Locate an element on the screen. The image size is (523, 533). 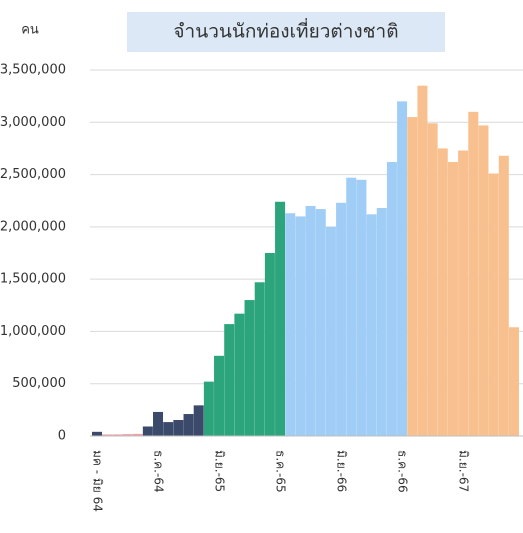
y-tick-label: 3,000,000 is located at coordinates (33, 122).